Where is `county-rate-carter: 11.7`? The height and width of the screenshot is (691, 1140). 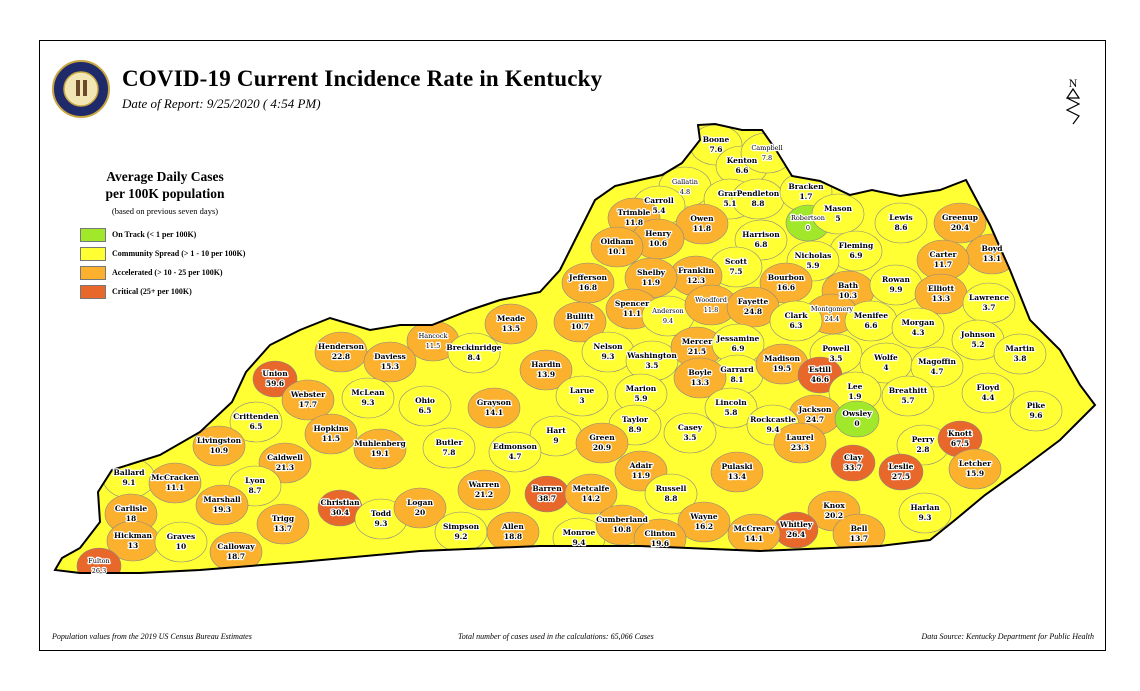
county-rate-carter: 11.7 is located at coordinates (943, 264).